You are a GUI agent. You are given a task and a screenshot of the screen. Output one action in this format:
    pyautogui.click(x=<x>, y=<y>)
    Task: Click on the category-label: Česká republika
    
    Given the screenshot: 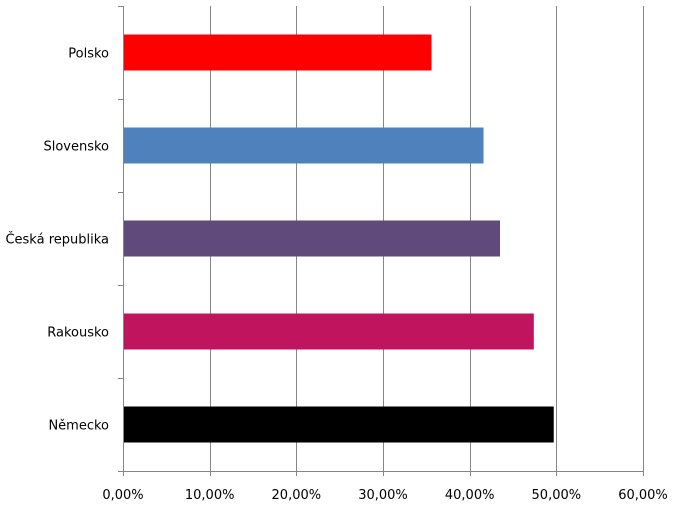 What is the action you would take?
    pyautogui.click(x=57, y=240)
    